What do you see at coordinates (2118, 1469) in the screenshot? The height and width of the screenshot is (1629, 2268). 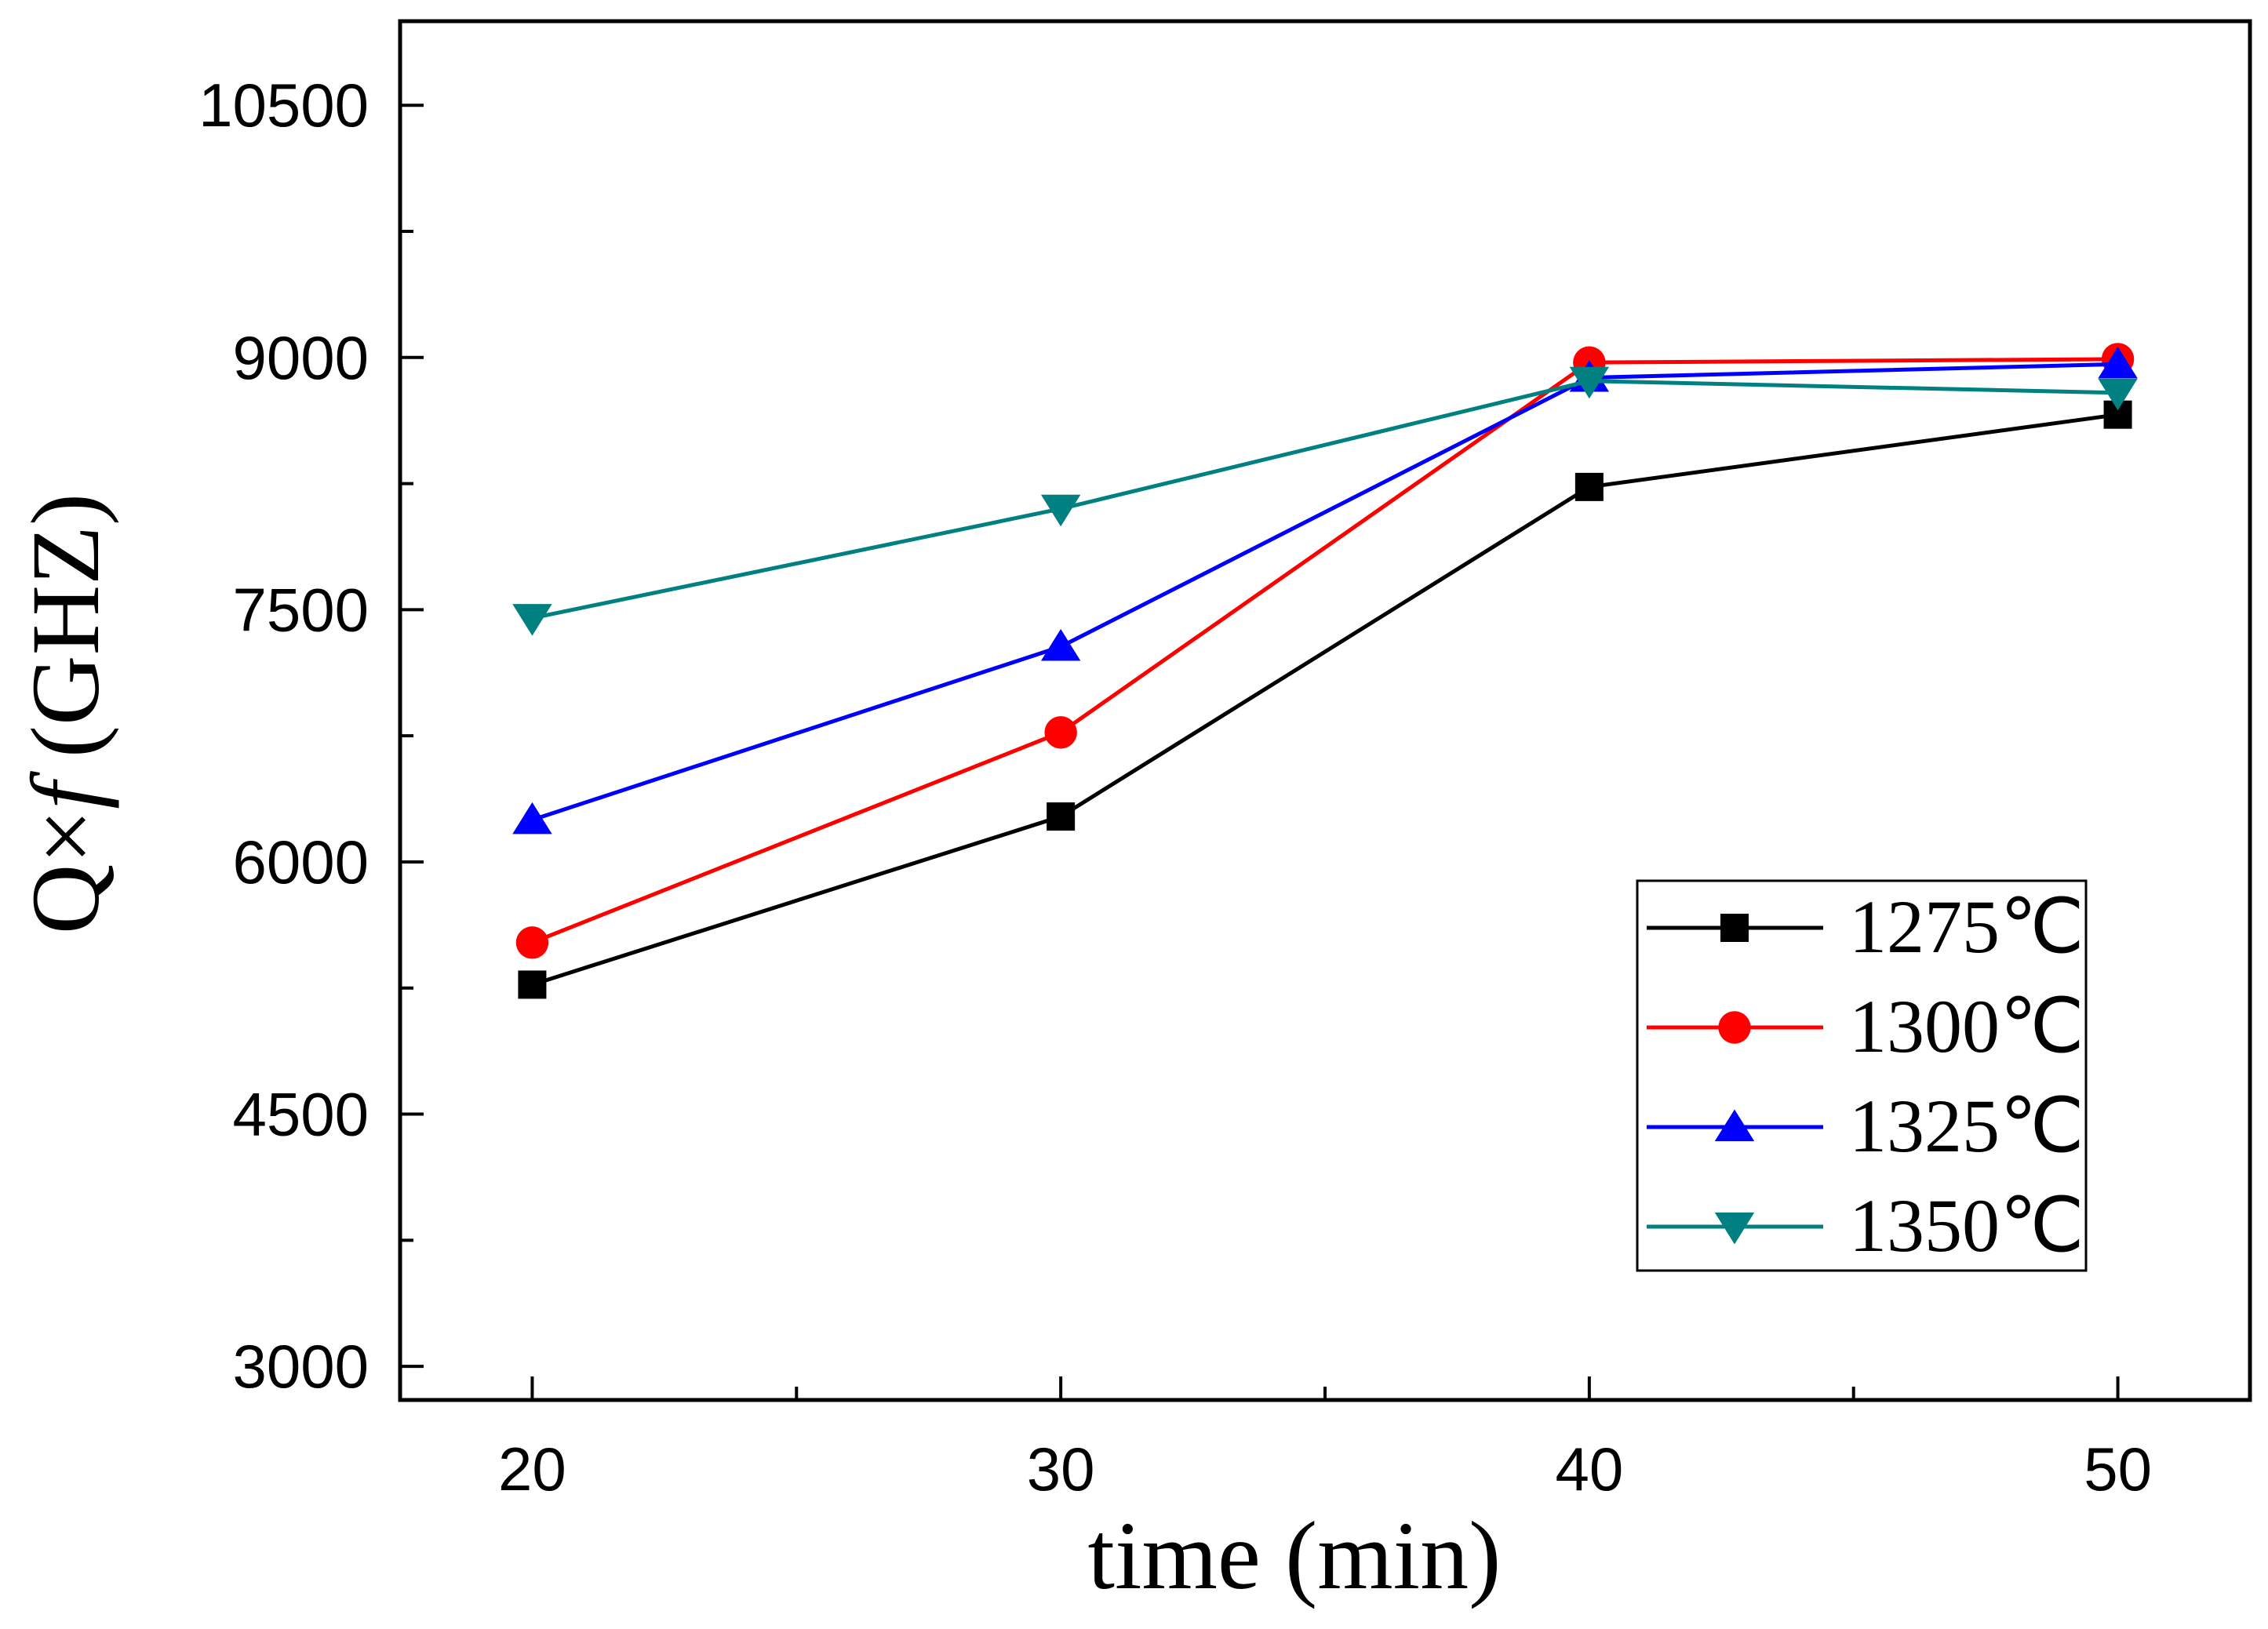 I see `x-tick-label: 50` at bounding box center [2118, 1469].